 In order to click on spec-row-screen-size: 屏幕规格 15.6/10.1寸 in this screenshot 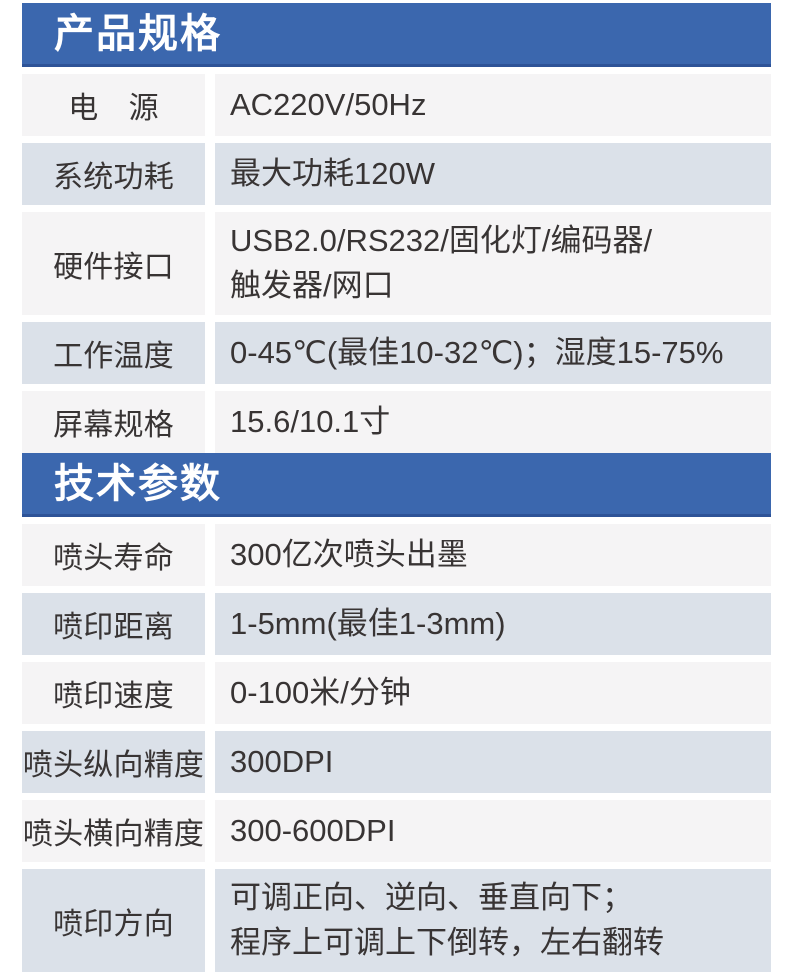, I will do `click(396, 422)`.